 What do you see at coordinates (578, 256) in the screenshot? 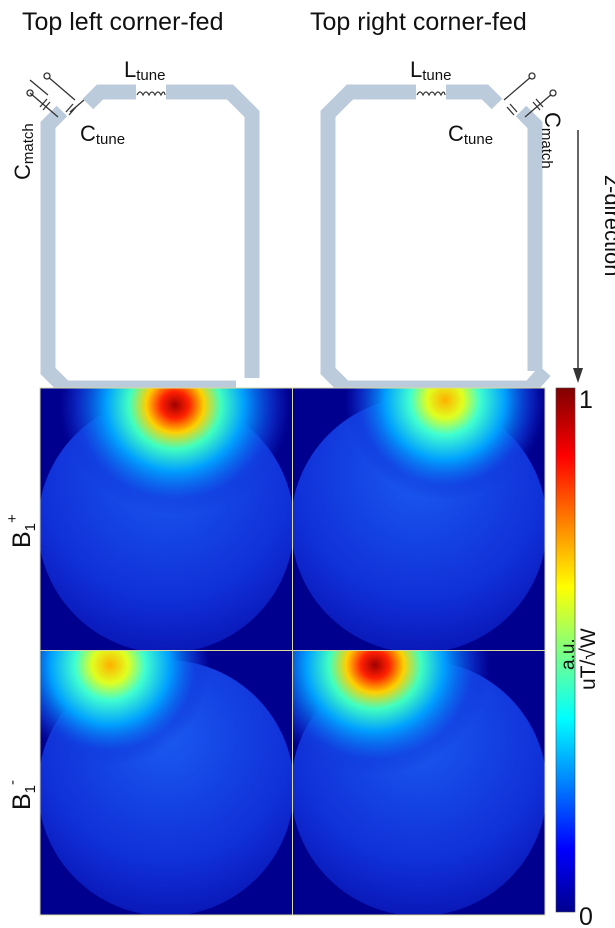
I see `z-direction-arrow` at bounding box center [578, 256].